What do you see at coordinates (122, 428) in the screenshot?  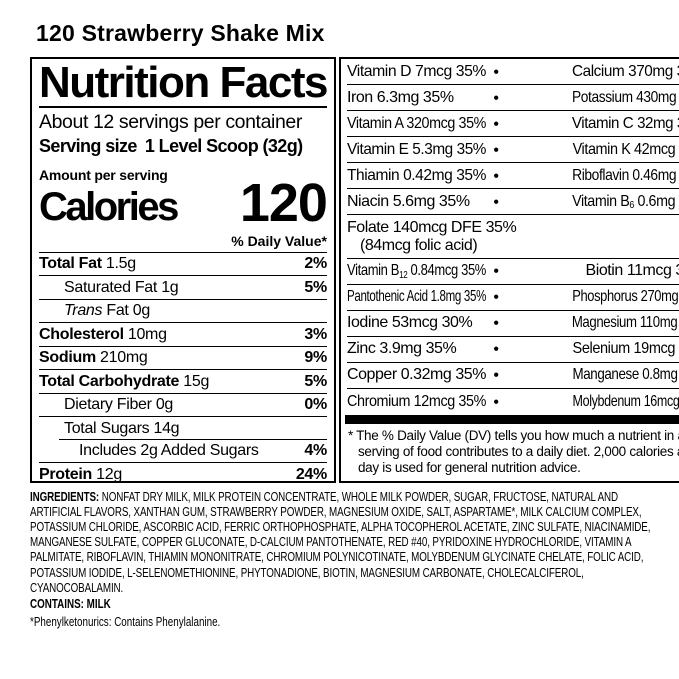 I see `nutrient-name: Total Sugars 14g` at bounding box center [122, 428].